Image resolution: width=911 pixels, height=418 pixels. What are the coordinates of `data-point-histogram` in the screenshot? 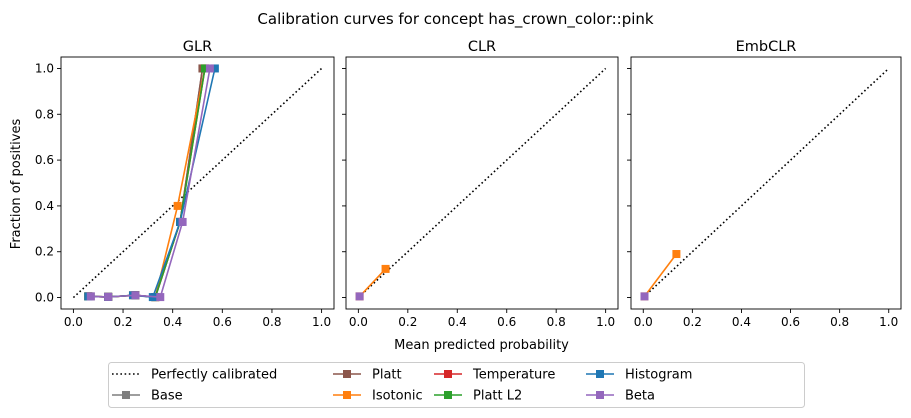 It's located at (214, 68).